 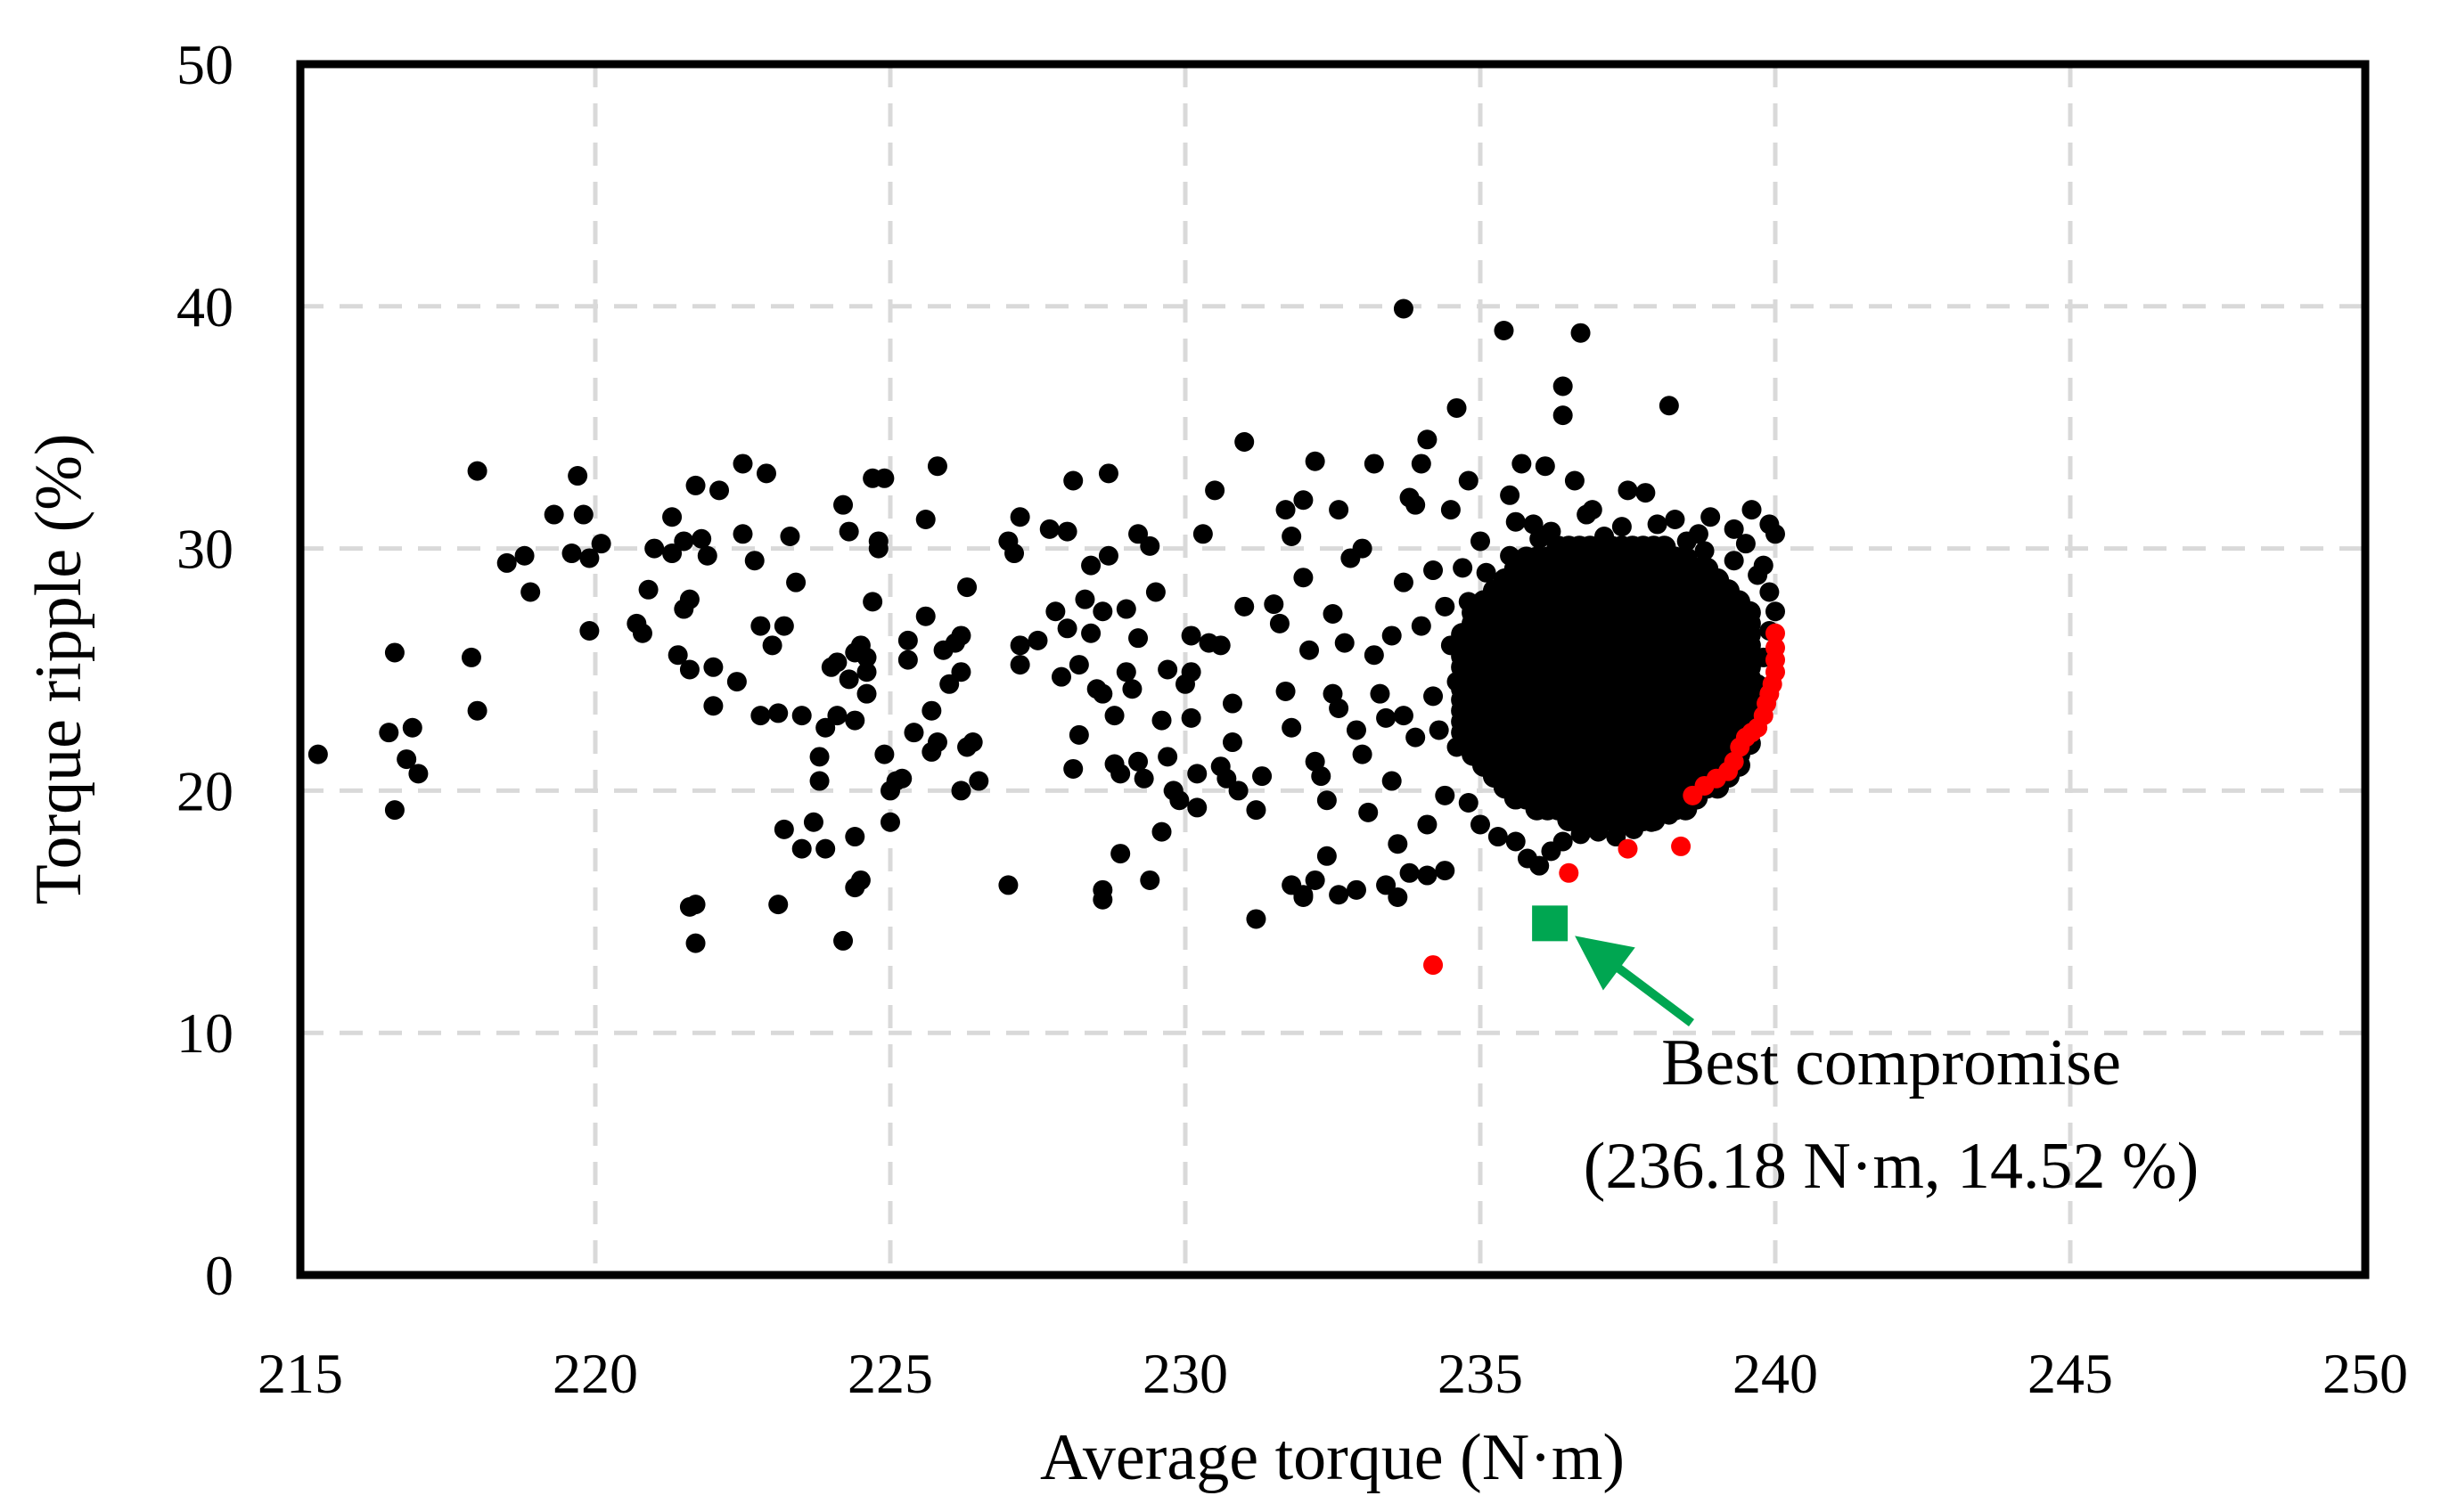 I want to click on population-cluster-point, so click(x=1749, y=613).